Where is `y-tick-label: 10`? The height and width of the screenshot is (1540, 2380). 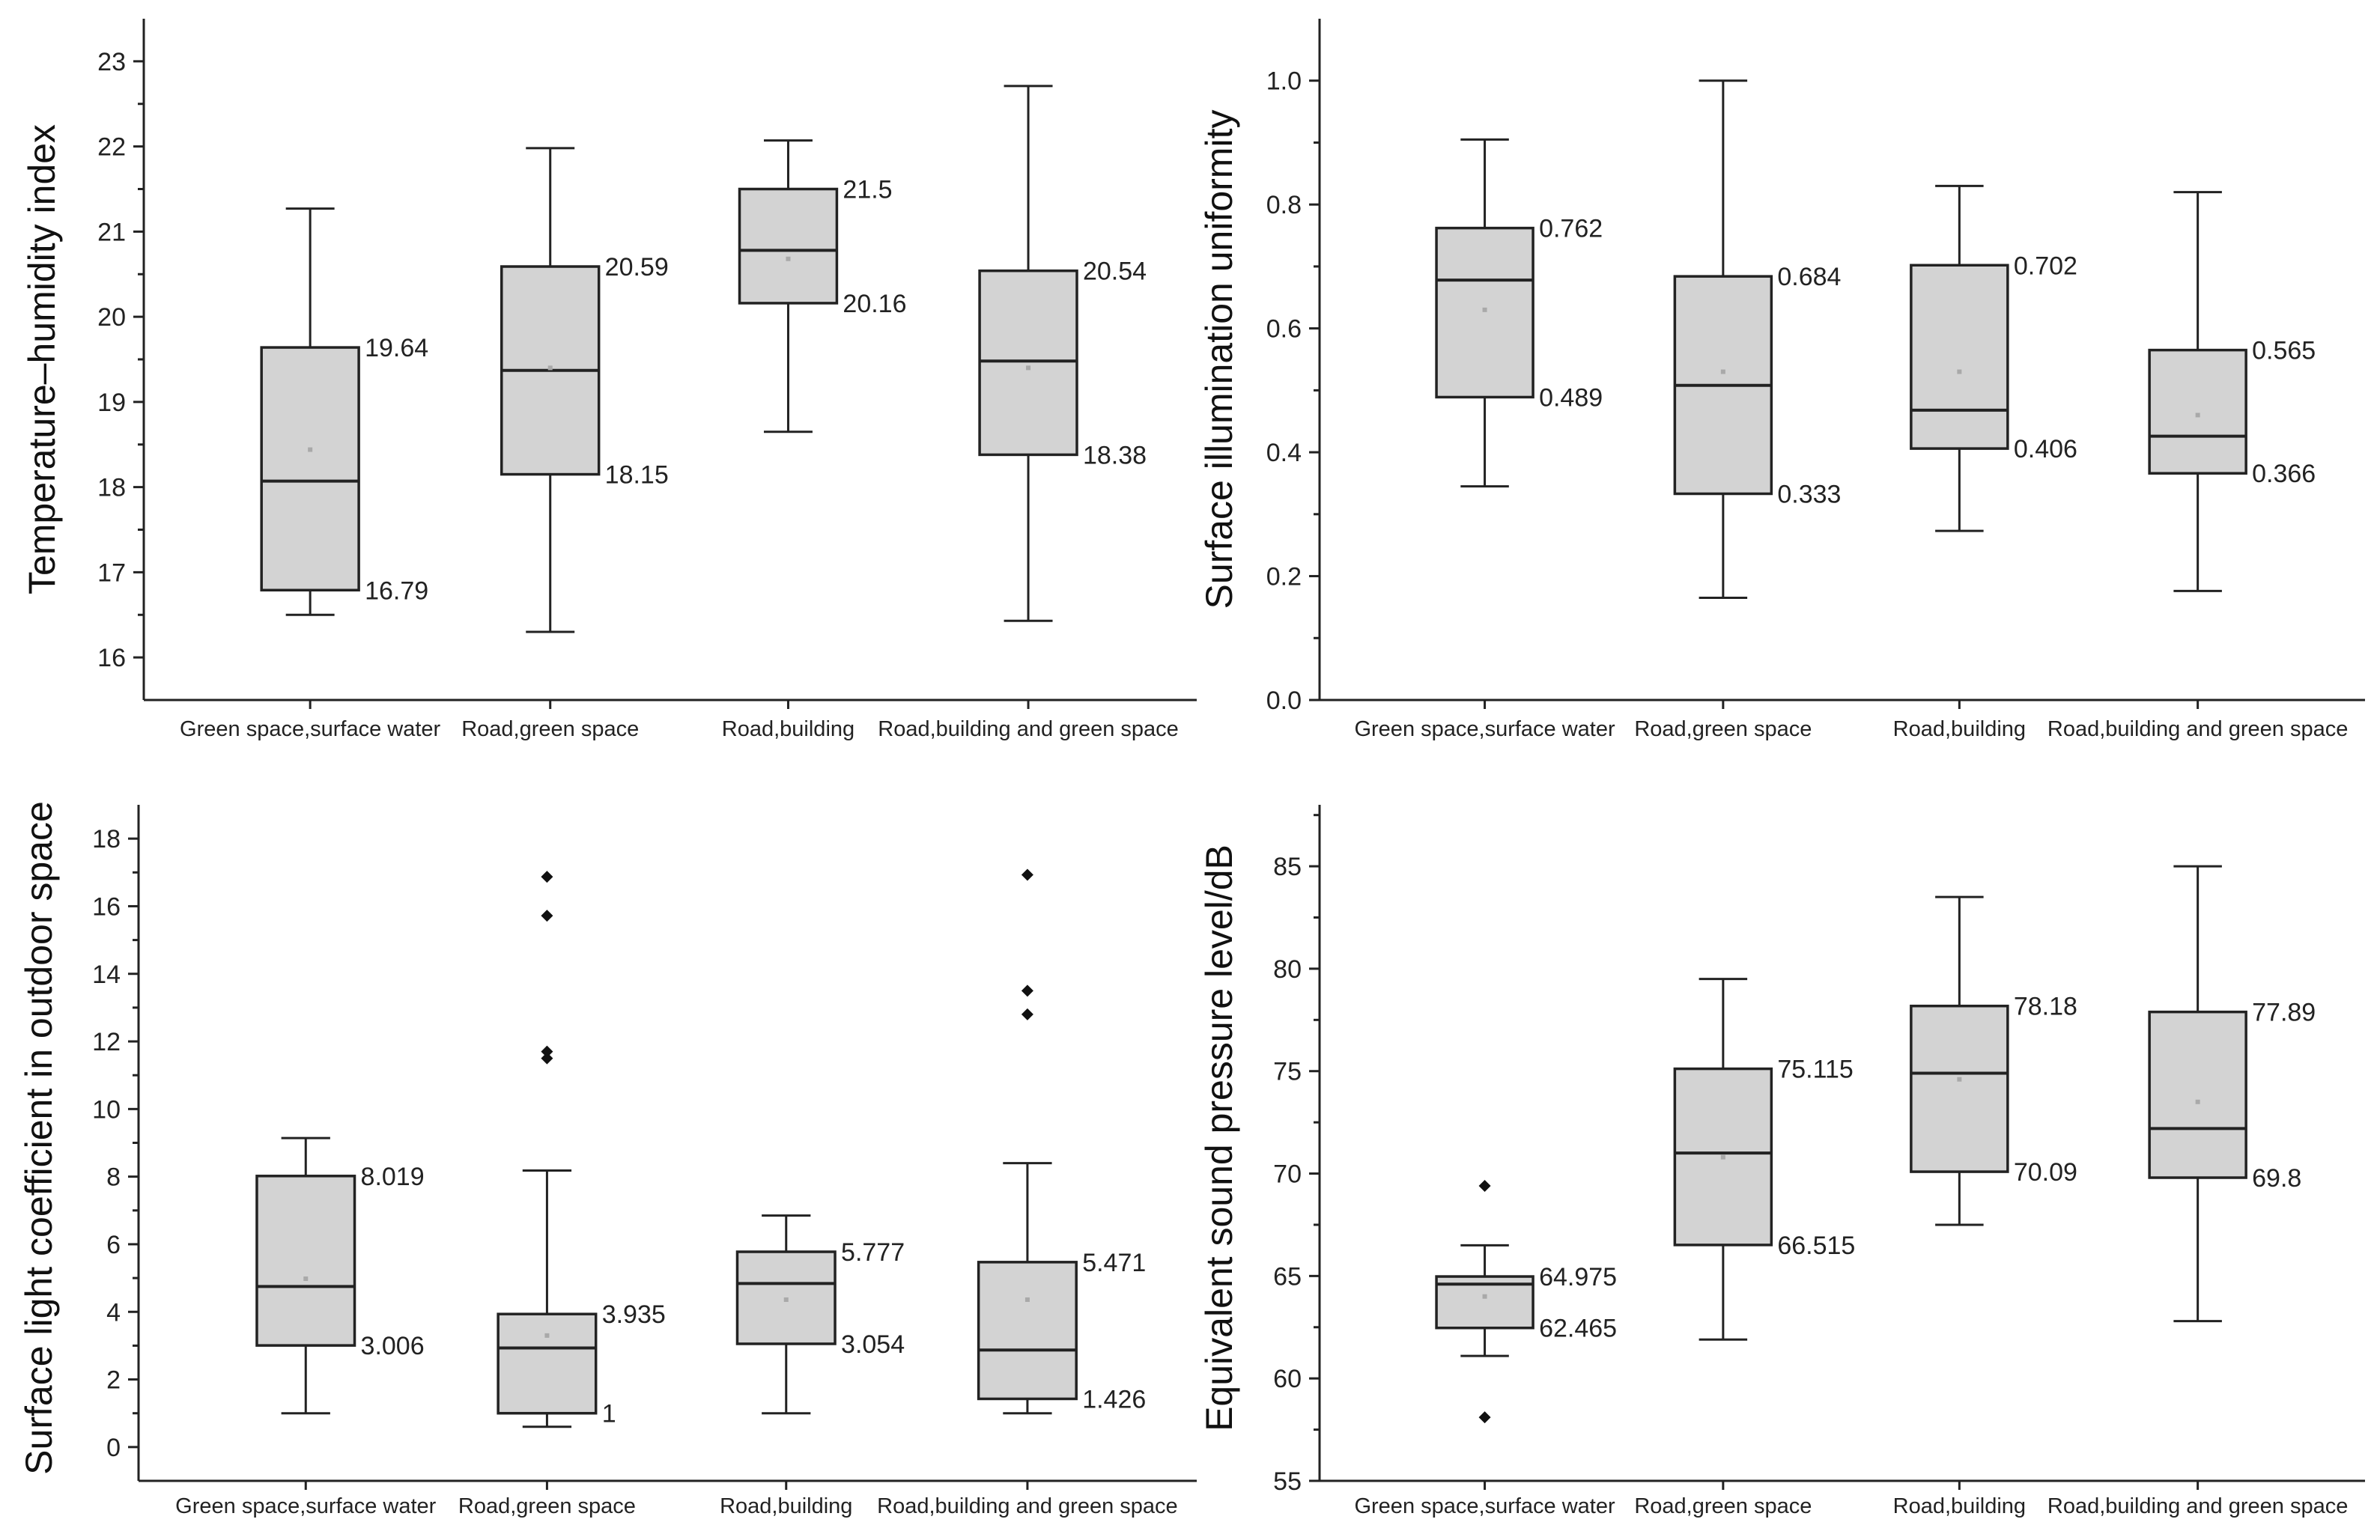 y-tick-label: 10 is located at coordinates (106, 1109).